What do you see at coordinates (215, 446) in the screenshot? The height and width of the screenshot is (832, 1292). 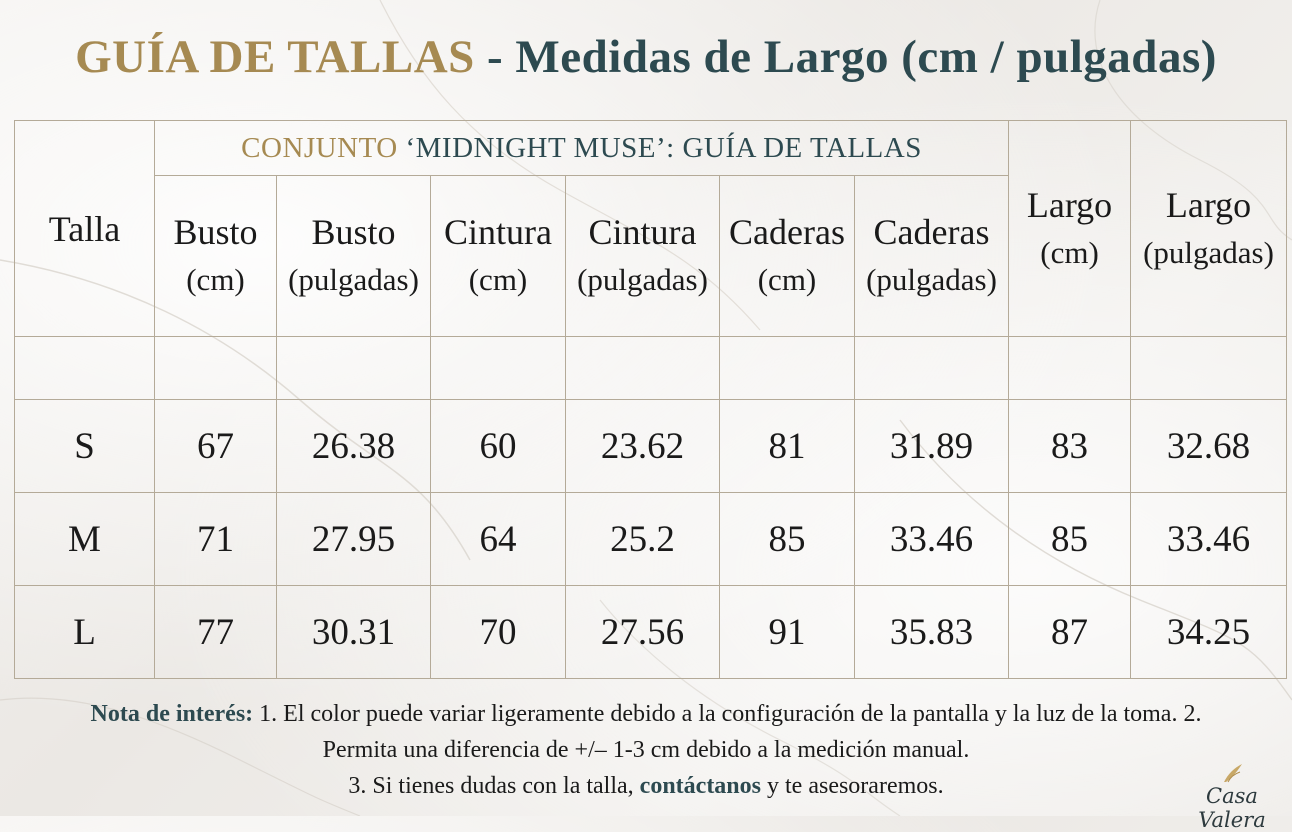 I see `value-cell: 67` at bounding box center [215, 446].